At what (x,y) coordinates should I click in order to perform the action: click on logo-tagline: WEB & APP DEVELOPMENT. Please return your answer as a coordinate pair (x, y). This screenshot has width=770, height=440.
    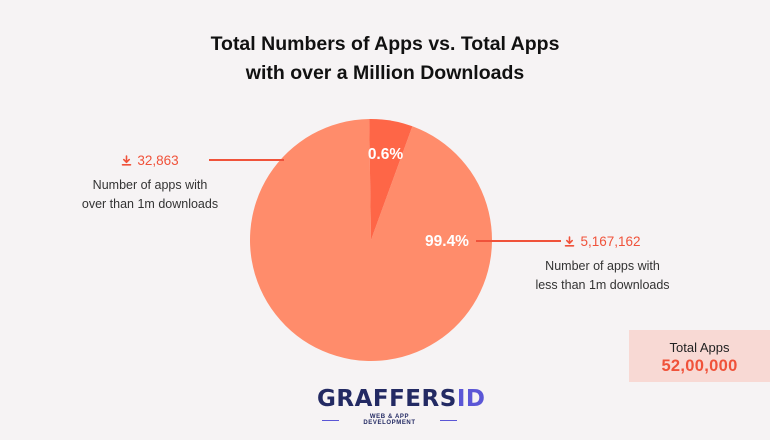
    Looking at the image, I should click on (389, 420).